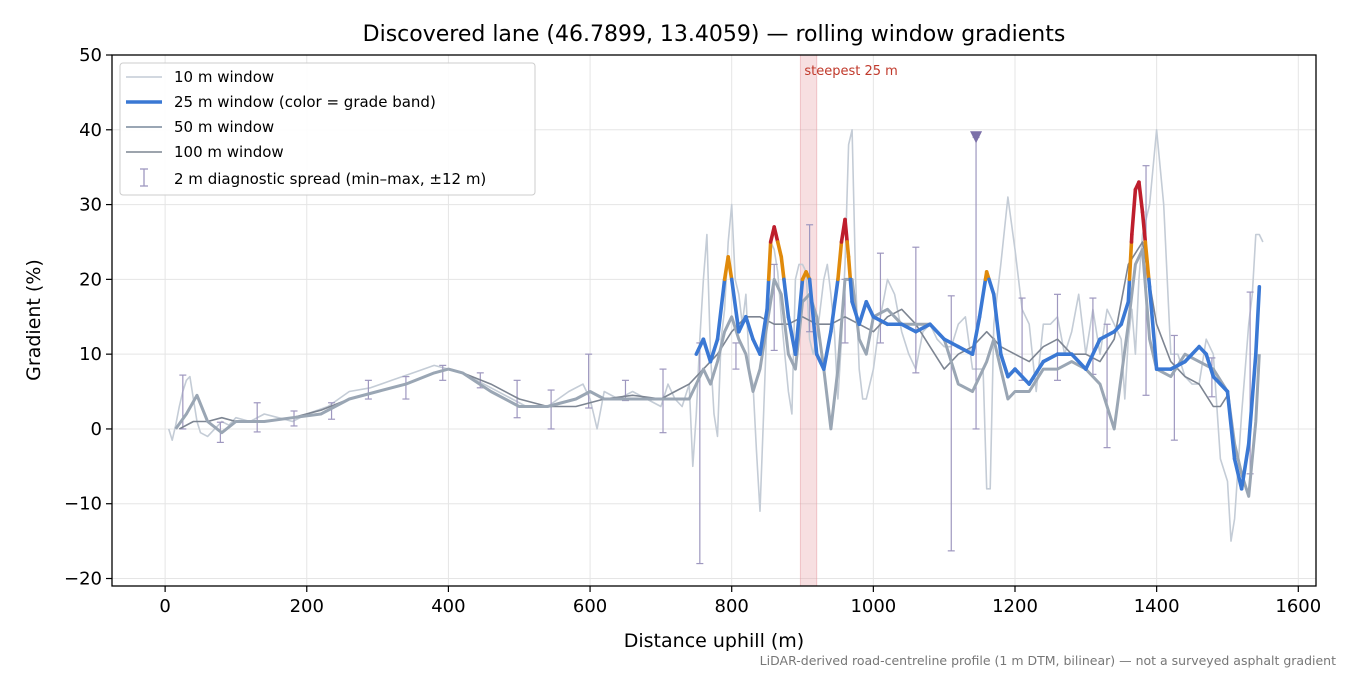 Image resolution: width=1350 pixels, height=675 pixels. I want to click on x-tick-label: 600, so click(590, 606).